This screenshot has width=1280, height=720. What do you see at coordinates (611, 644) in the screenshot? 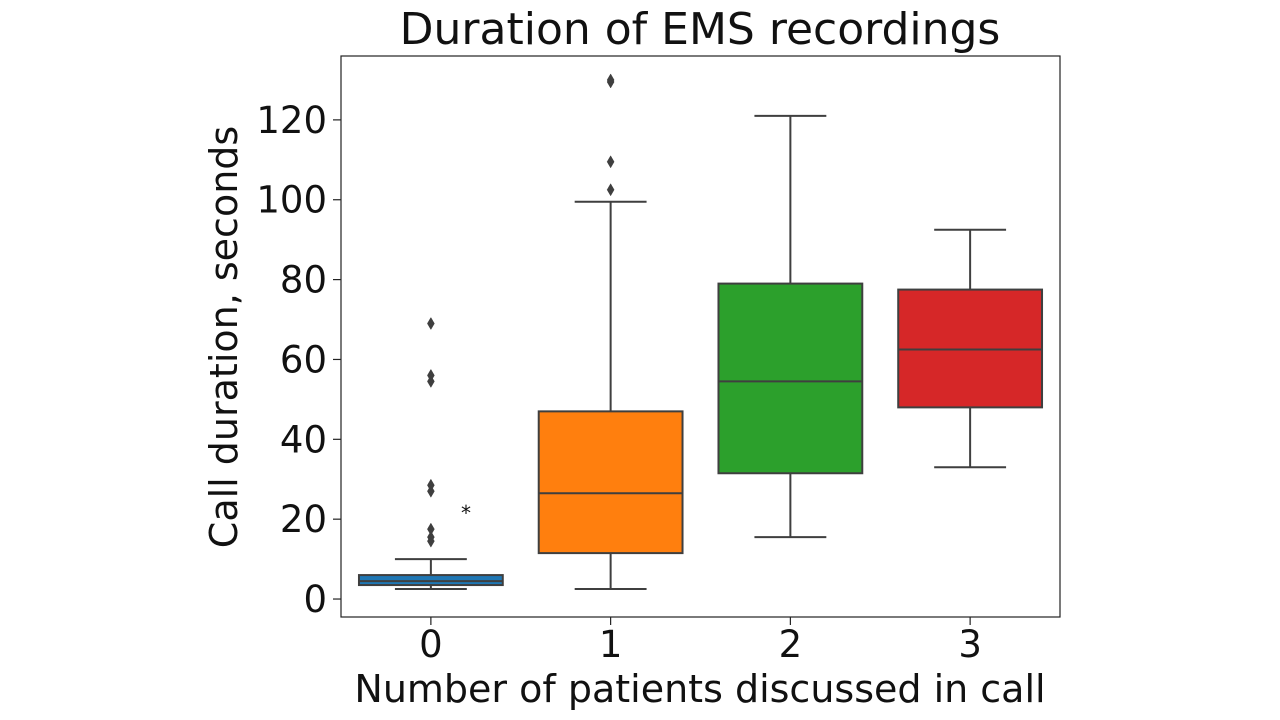
I see `x-tick-label-1: 1` at bounding box center [611, 644].